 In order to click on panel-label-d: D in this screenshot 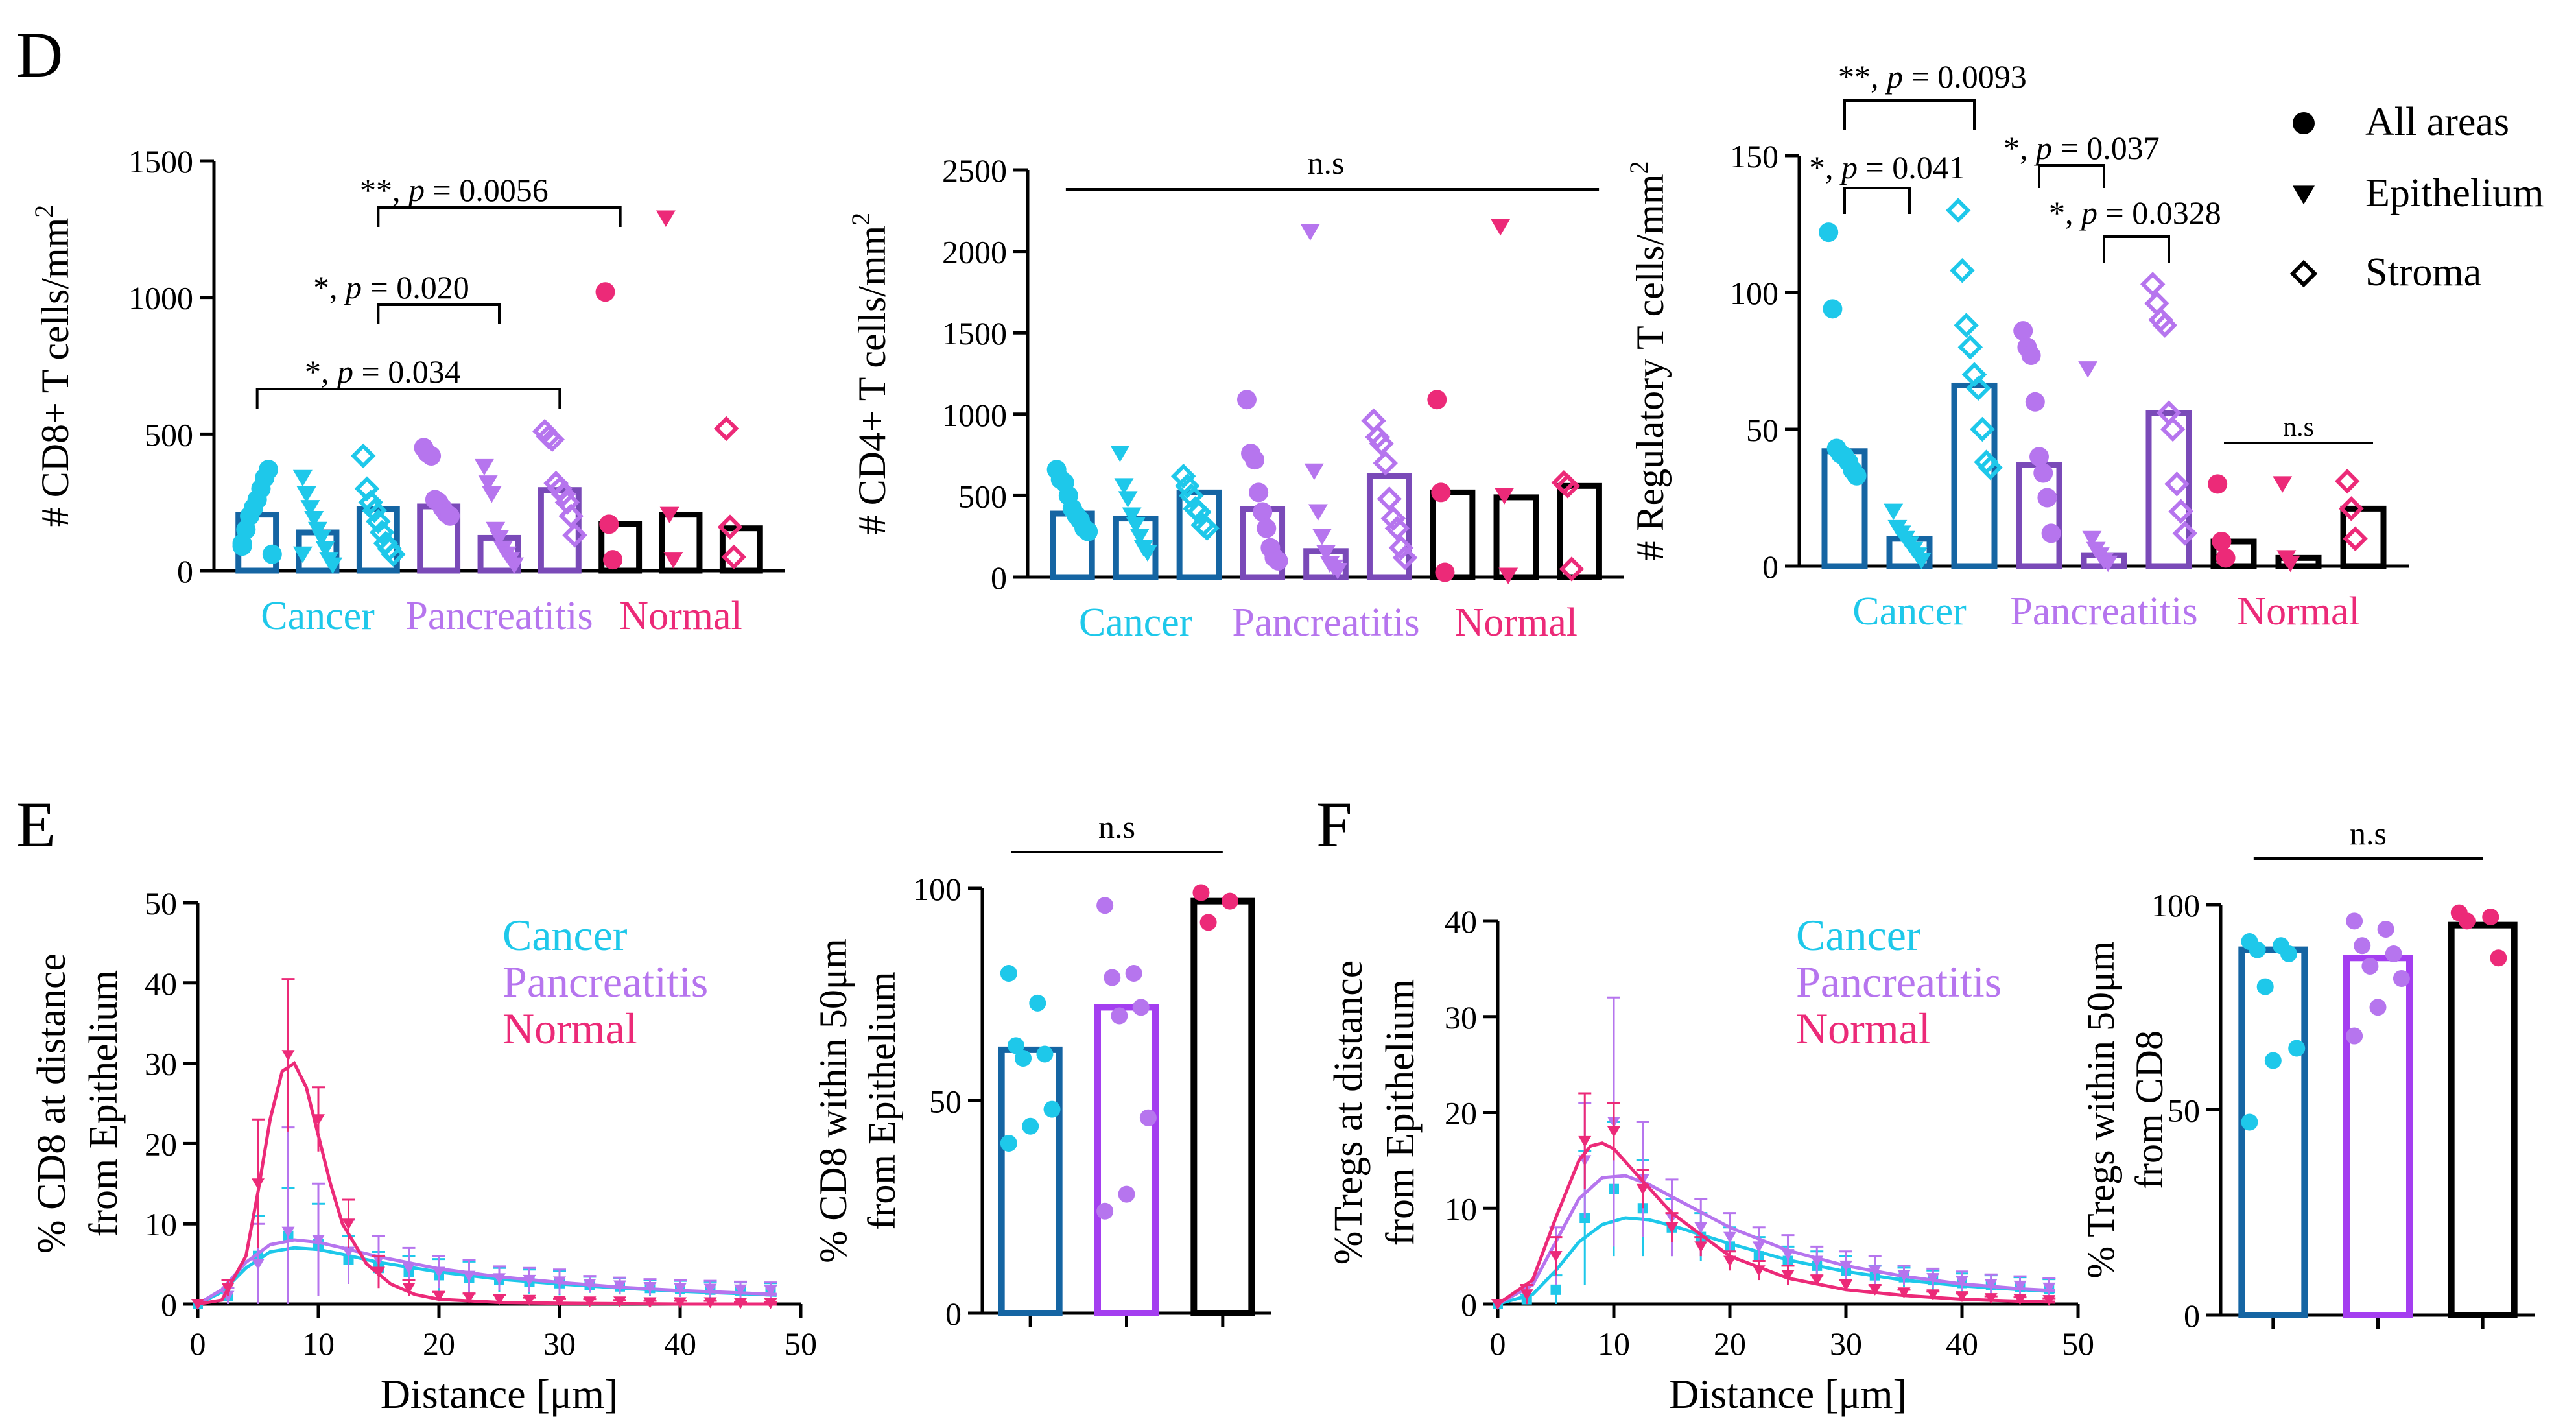, I will do `click(39, 55)`.